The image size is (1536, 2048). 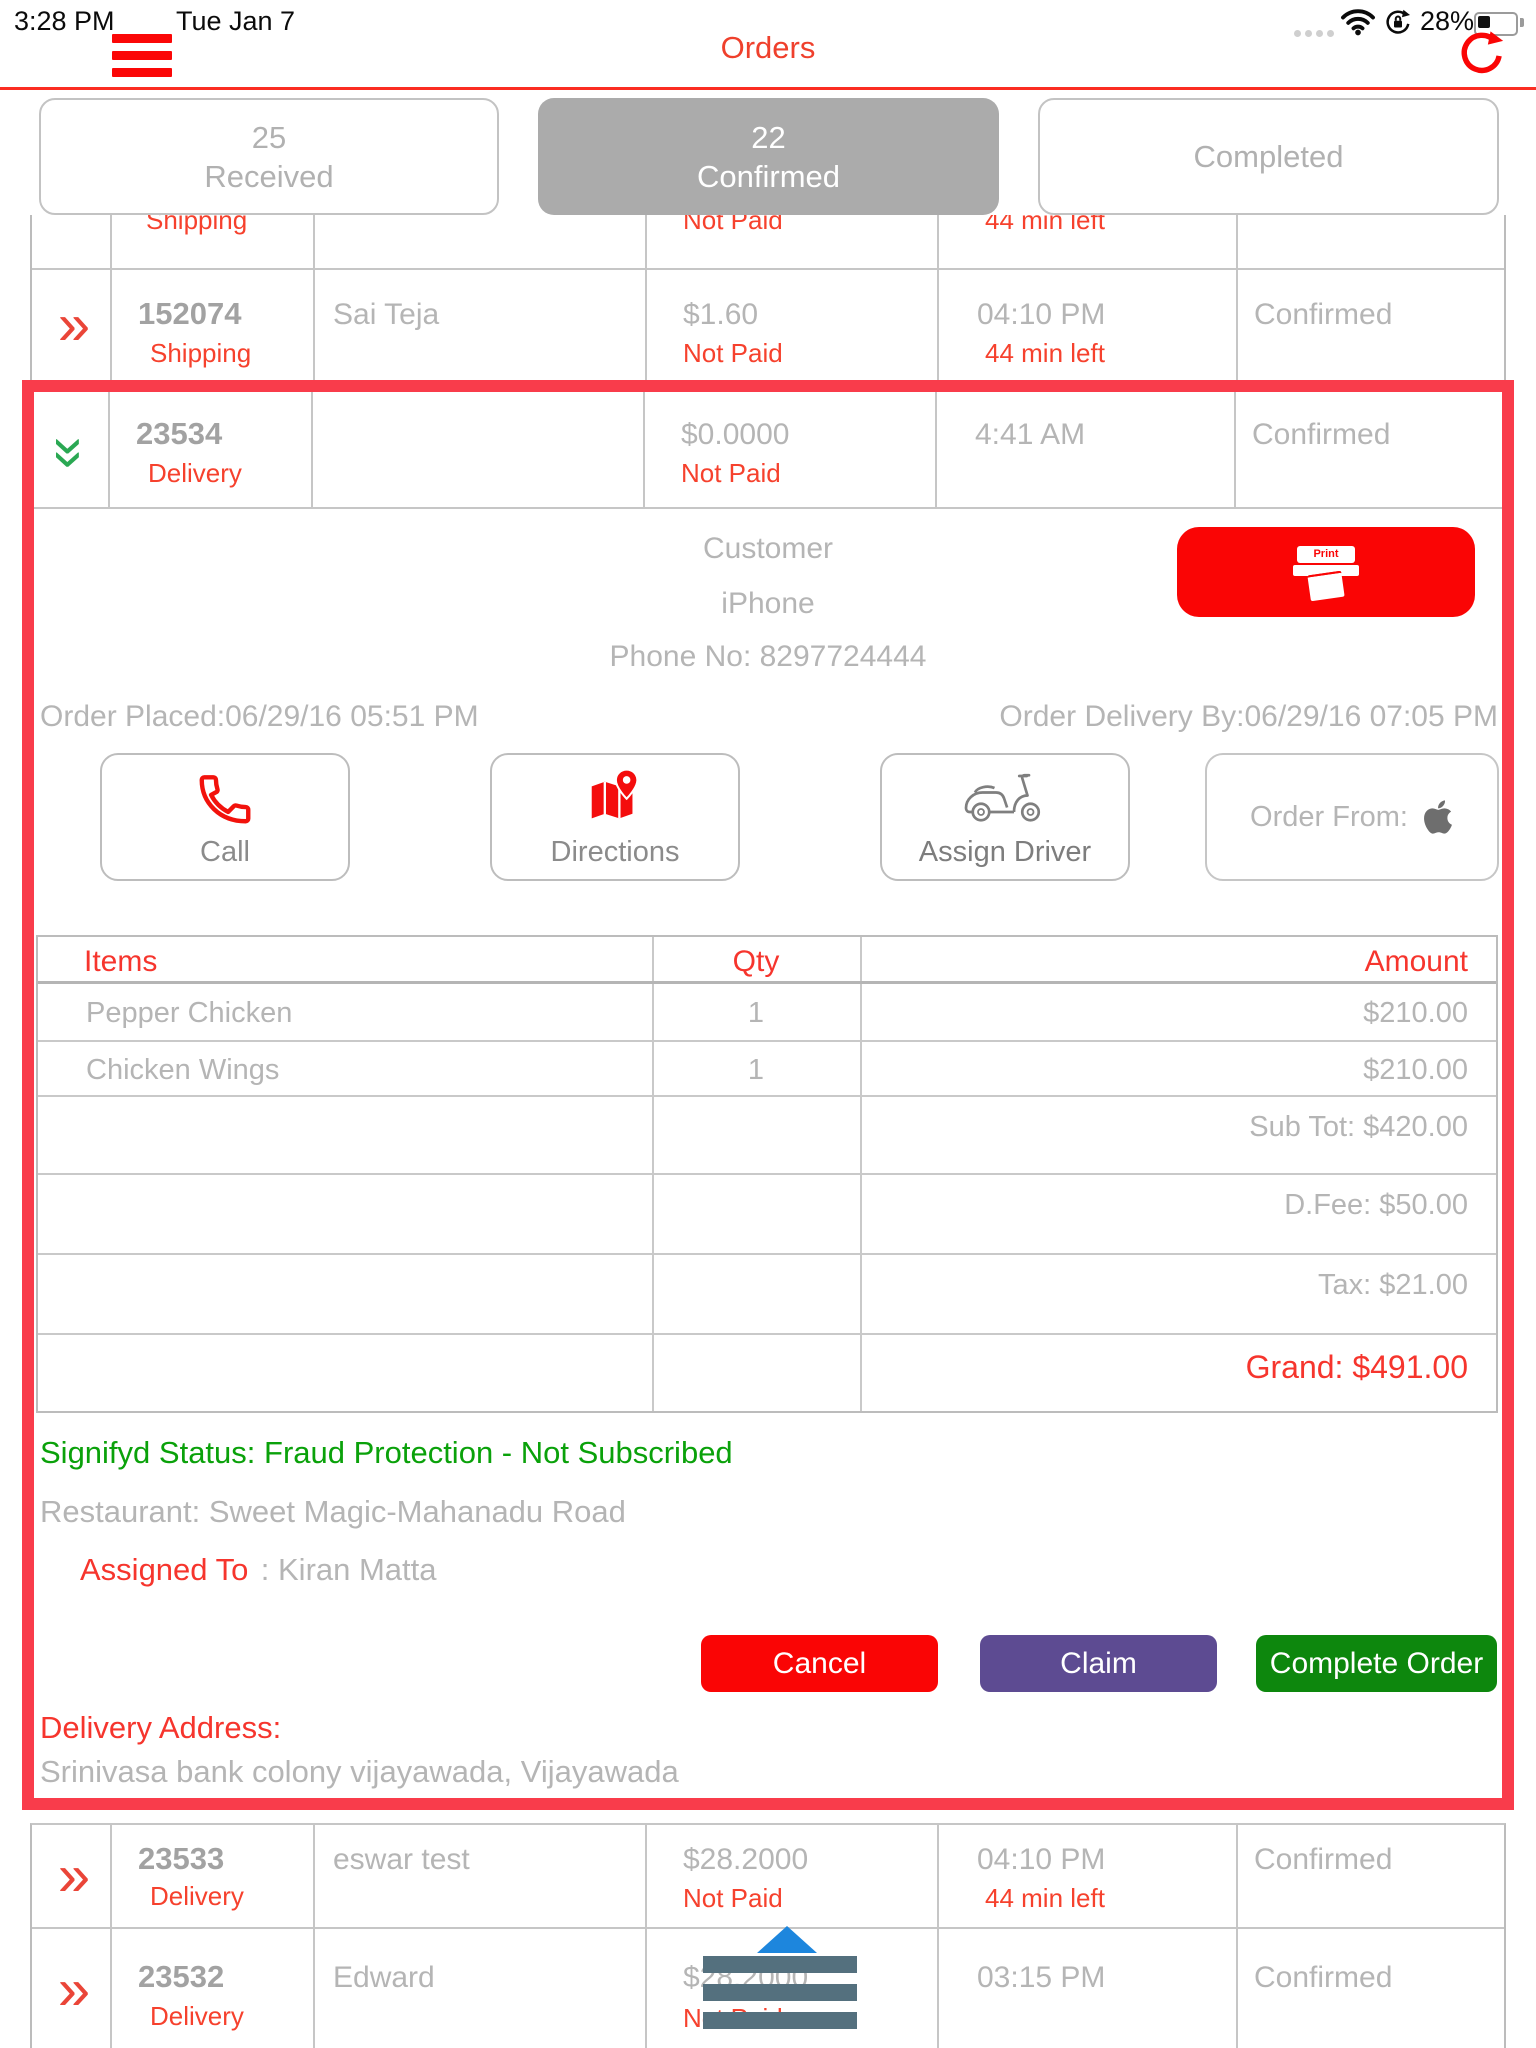 What do you see at coordinates (181, 1858) in the screenshot?
I see `order-id: 23533` at bounding box center [181, 1858].